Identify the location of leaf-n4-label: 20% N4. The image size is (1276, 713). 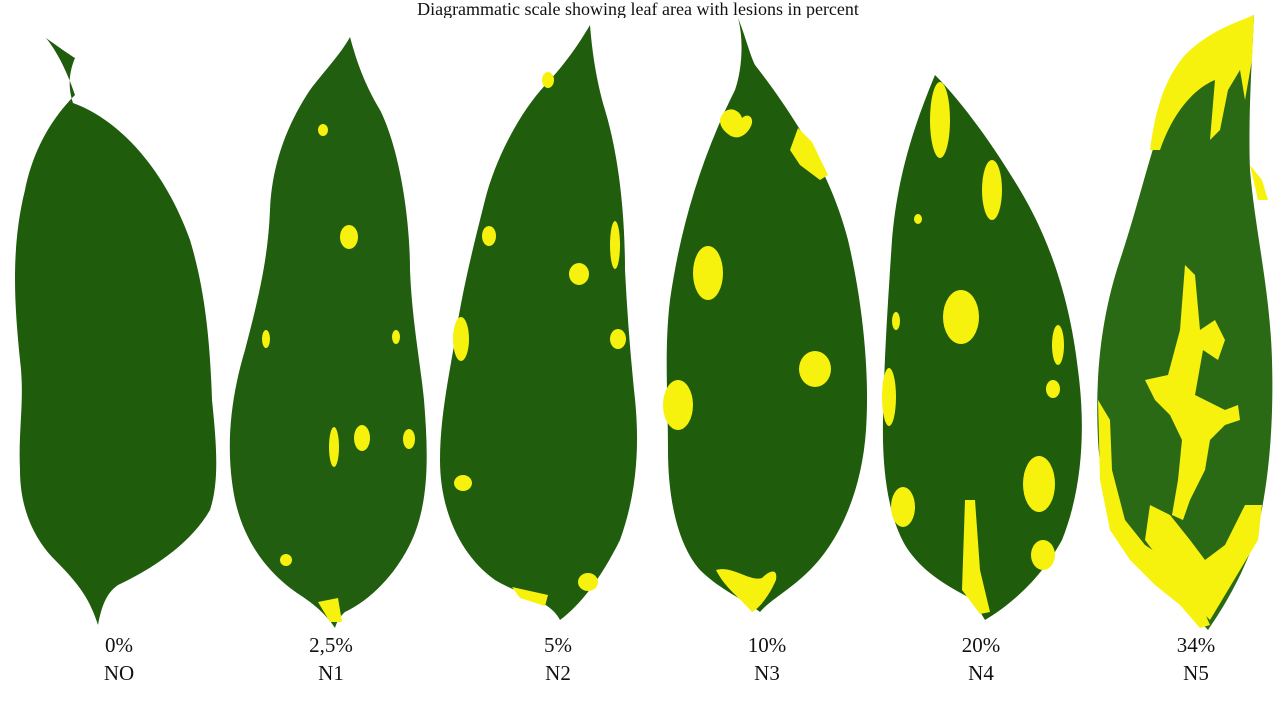
(981, 659).